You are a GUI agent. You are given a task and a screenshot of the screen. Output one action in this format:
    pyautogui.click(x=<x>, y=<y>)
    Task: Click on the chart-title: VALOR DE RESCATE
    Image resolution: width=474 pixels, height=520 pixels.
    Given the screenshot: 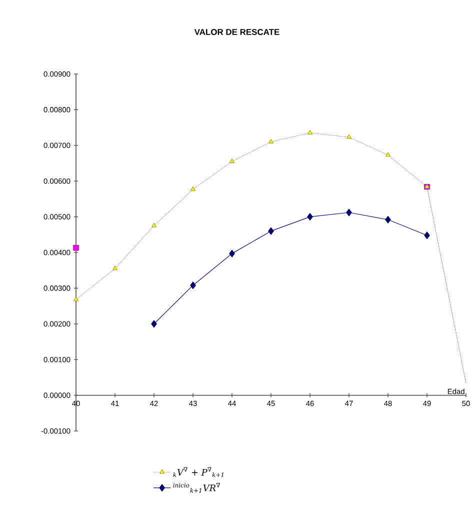 What is the action you would take?
    pyautogui.click(x=237, y=32)
    